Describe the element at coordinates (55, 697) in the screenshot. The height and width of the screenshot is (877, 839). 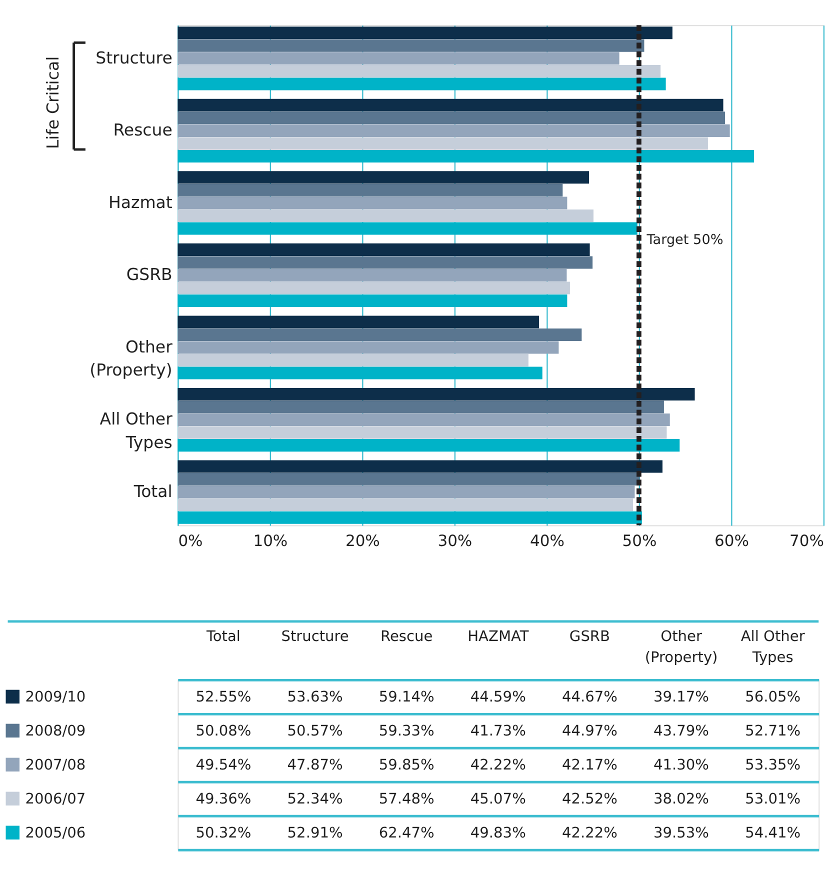
I see `legend-label: 2009/10` at that location.